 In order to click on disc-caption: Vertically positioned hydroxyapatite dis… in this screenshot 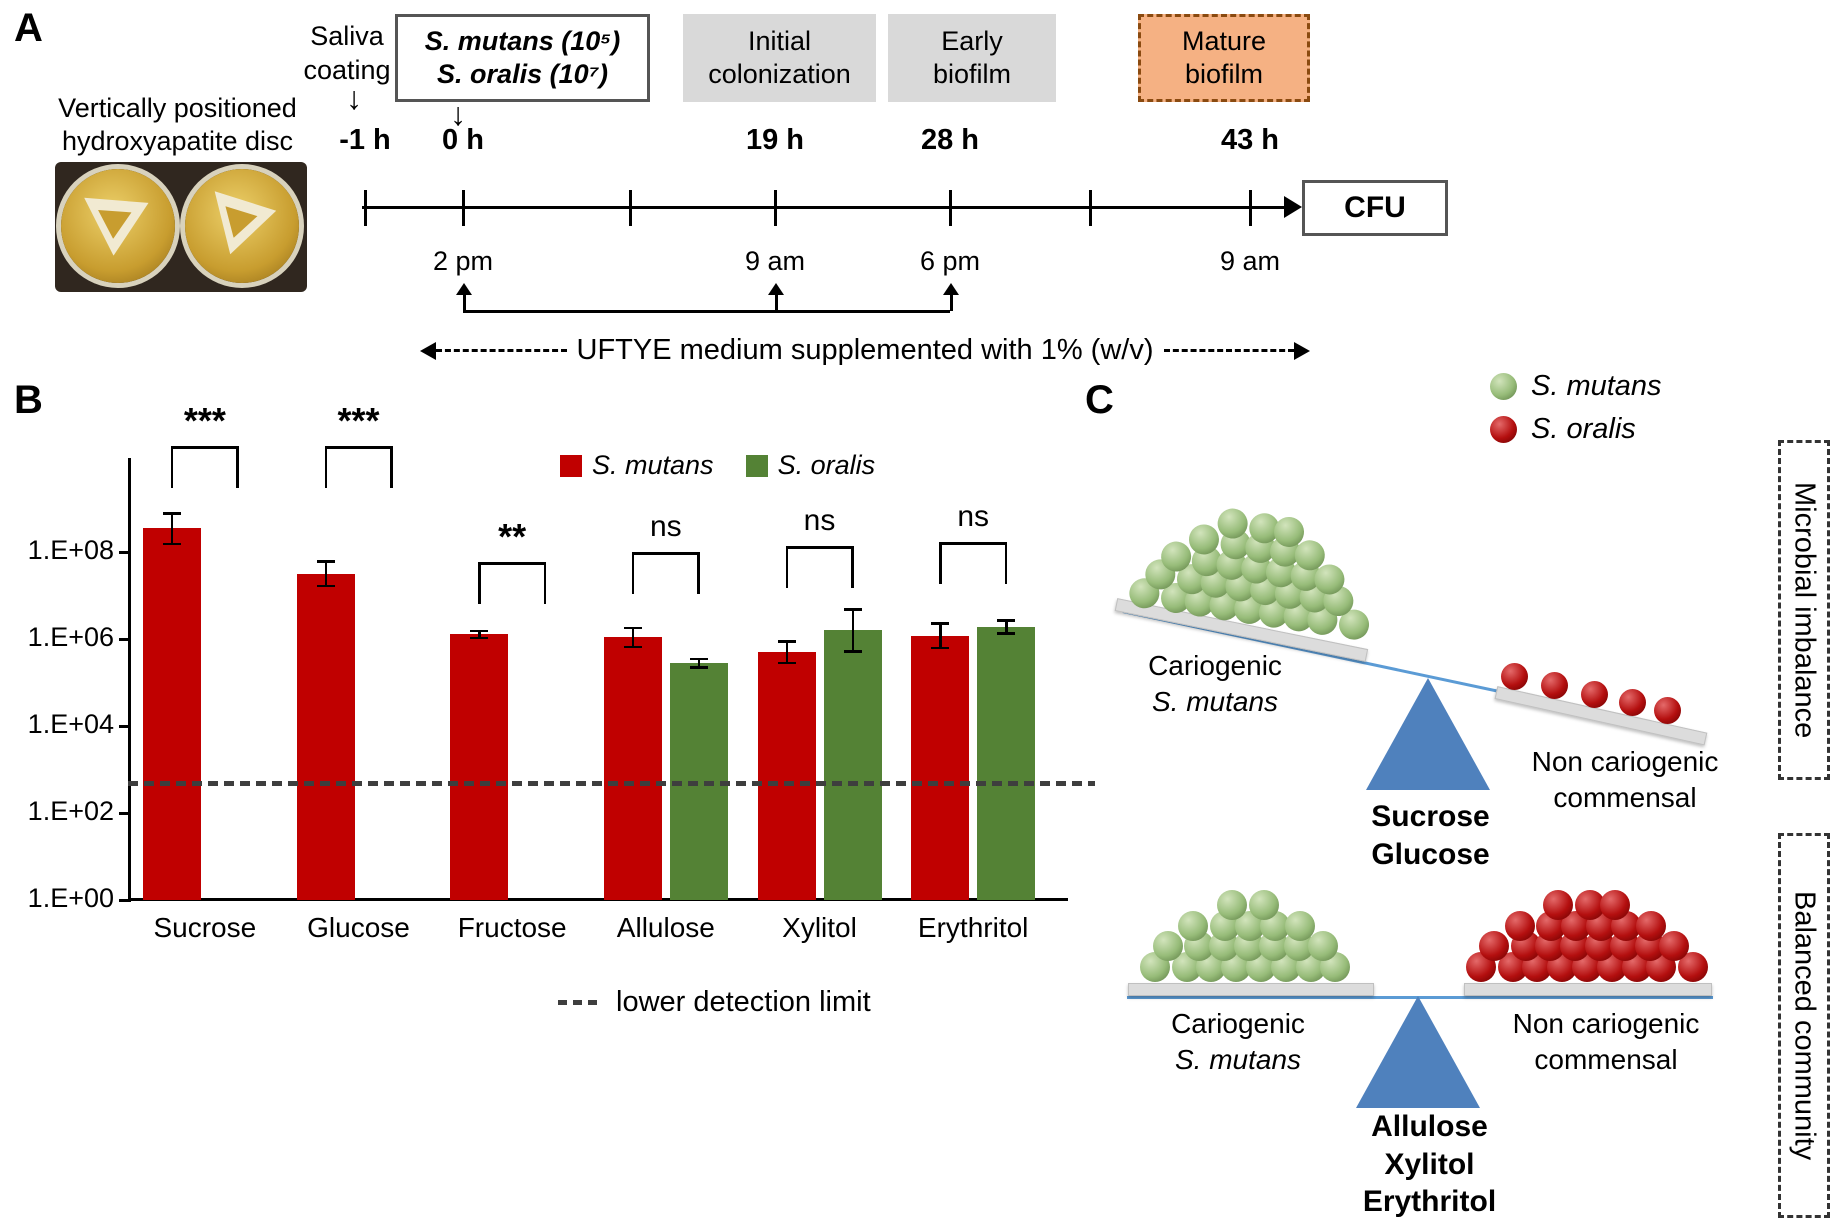, I will do `click(177, 124)`.